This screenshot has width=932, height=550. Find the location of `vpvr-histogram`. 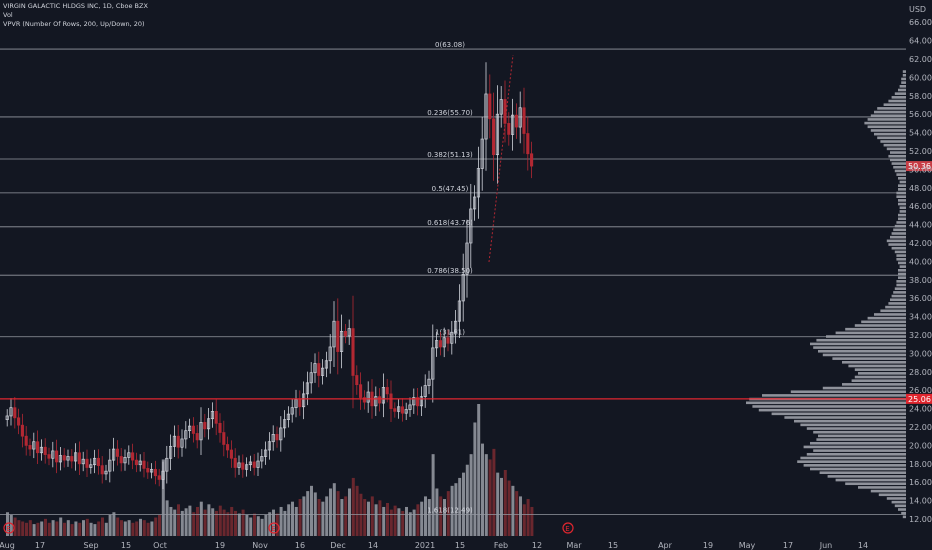

vpvr-histogram is located at coordinates (826, 294).